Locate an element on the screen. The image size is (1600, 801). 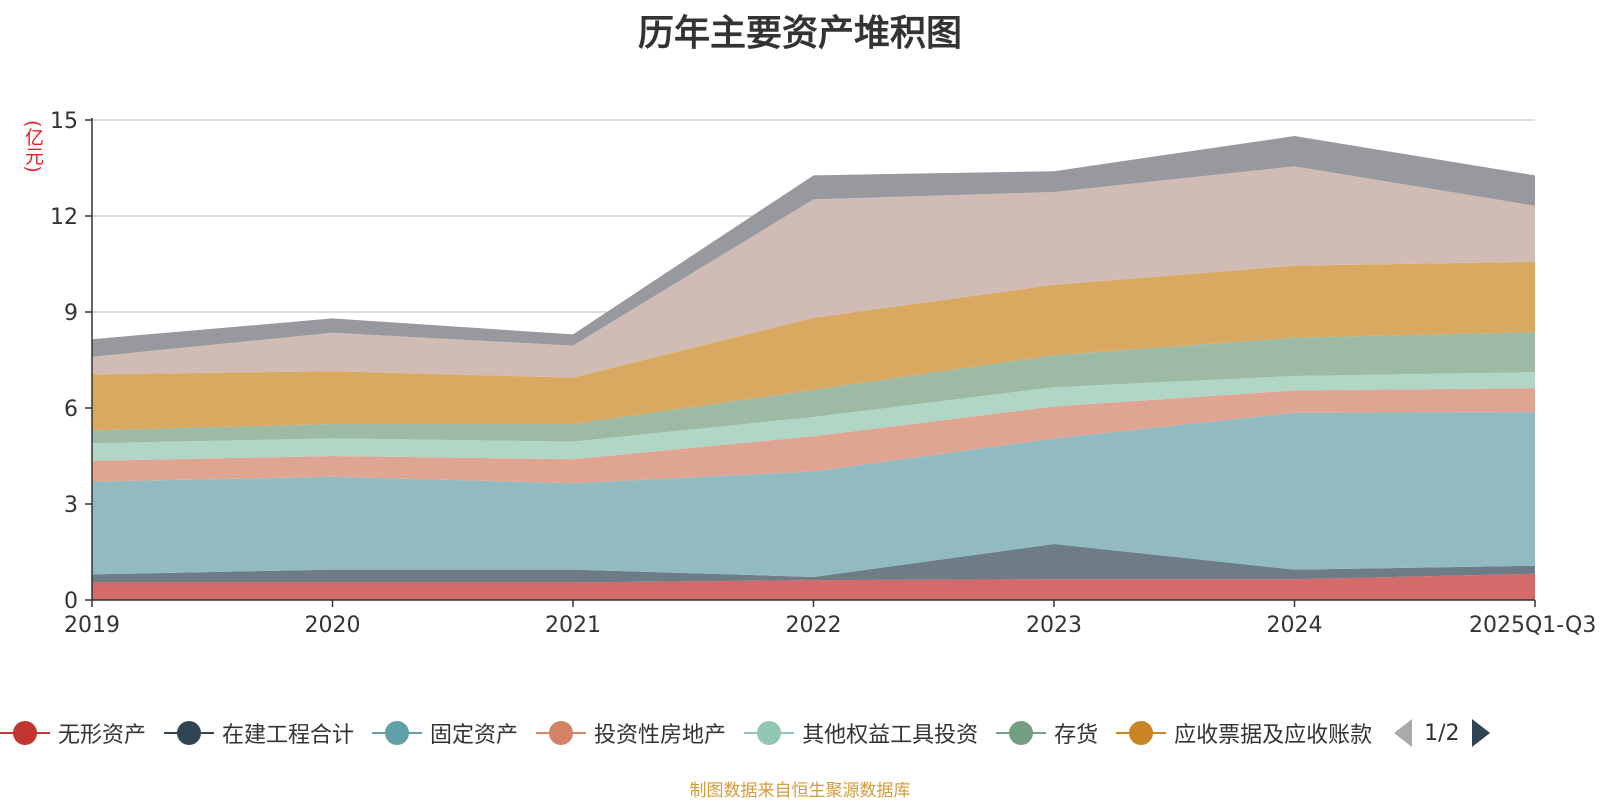
source-note: 制图数据来自恒生聚源数据库 is located at coordinates (800, 791).